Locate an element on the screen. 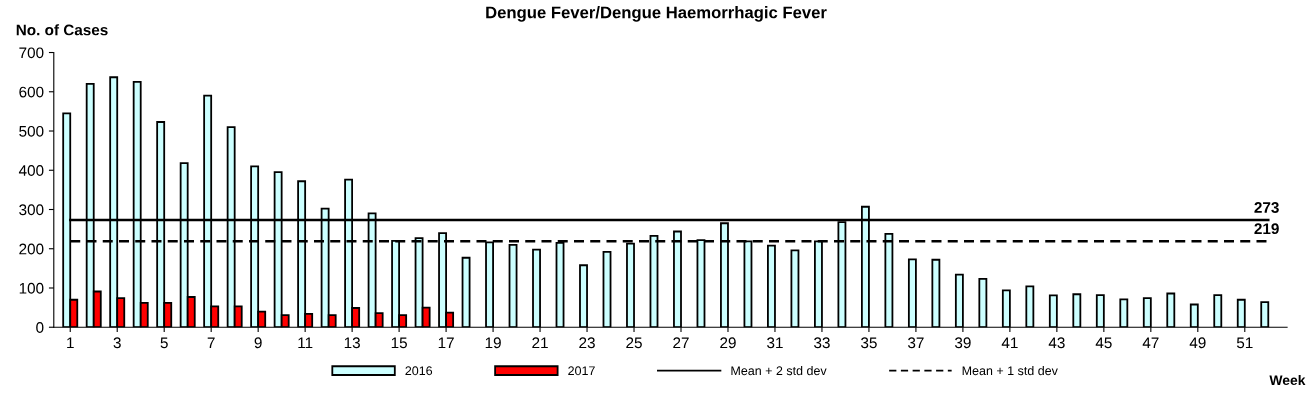 This screenshot has width=1312, height=404. annotation: 219 is located at coordinates (1266, 229).